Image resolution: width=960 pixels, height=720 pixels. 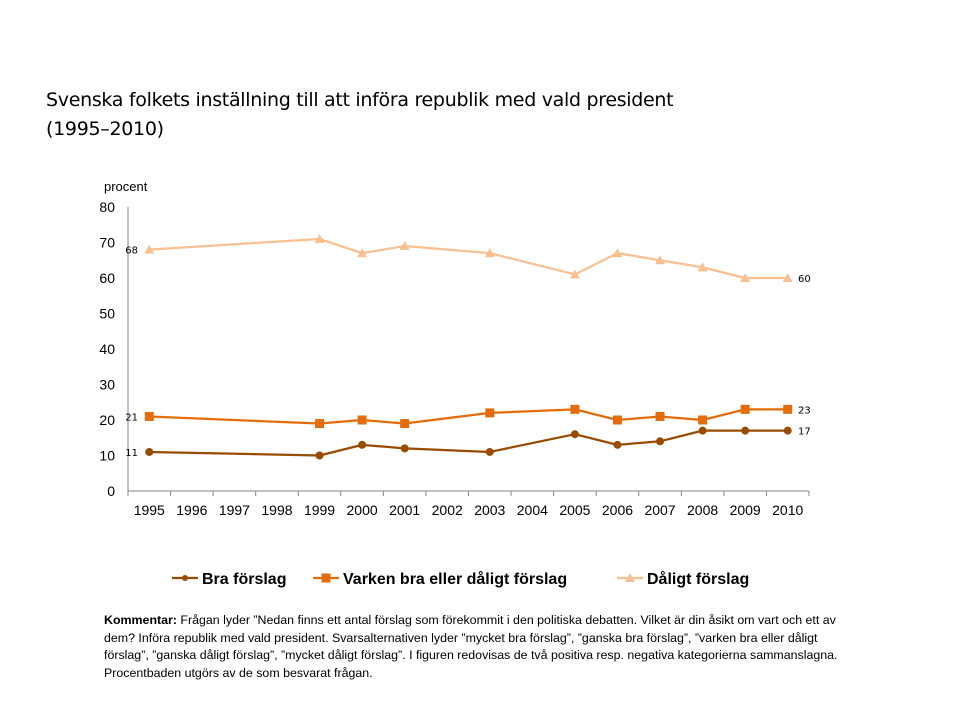 I want to click on x-tick-label: 2006, so click(x=617, y=510).